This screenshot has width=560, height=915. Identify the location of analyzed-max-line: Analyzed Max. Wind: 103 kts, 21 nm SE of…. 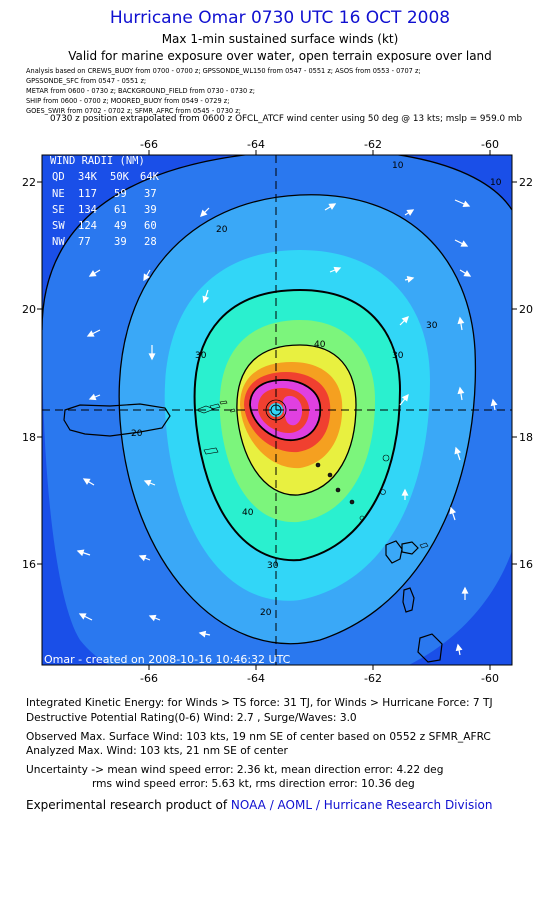
(157, 751).